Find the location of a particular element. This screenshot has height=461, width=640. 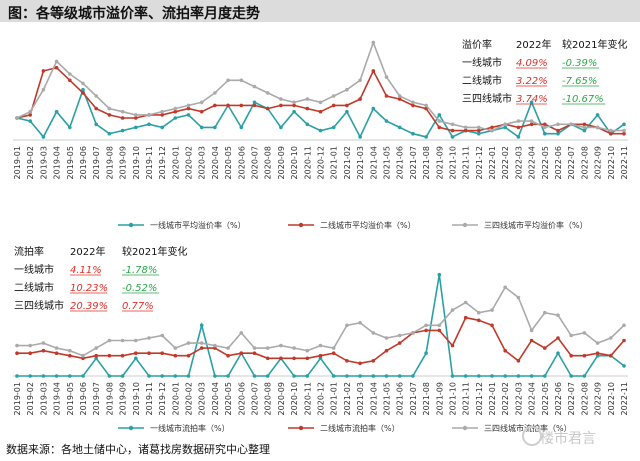

x-tick-label: 2022-02 is located at coordinates (505, 398).